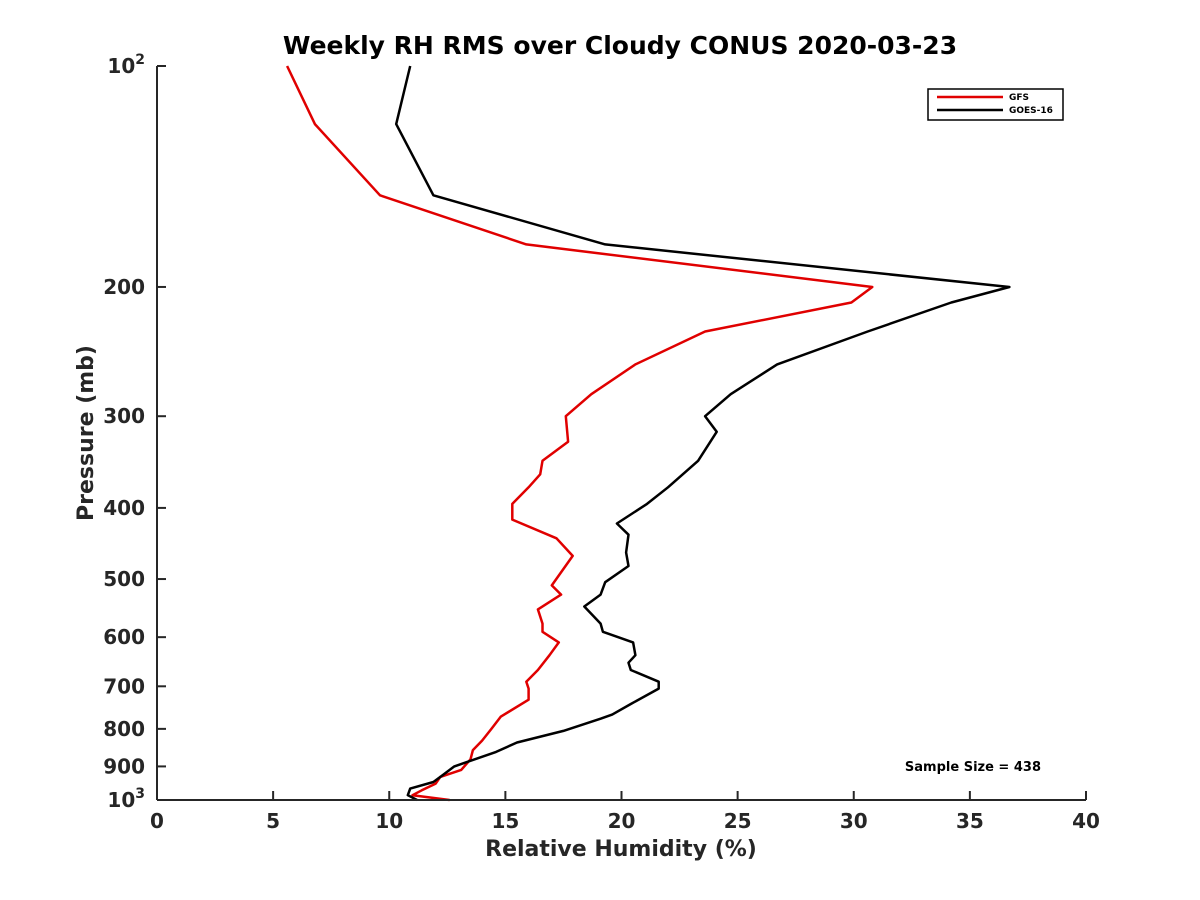 The image size is (1200, 900). What do you see at coordinates (134, 432) in the screenshot?
I see `y-ticks: 10² 200 300 400 500 600 700 800 900 10³` at bounding box center [134, 432].